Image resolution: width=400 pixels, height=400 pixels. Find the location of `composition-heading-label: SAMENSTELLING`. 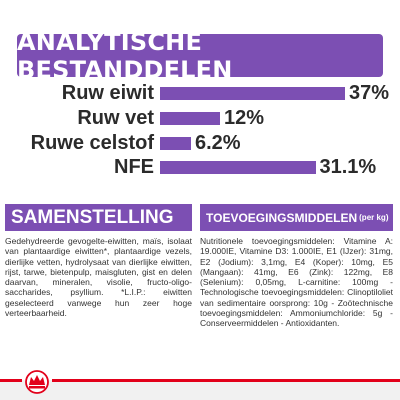

composition-heading-label: SAMENSTELLING is located at coordinates (92, 217).